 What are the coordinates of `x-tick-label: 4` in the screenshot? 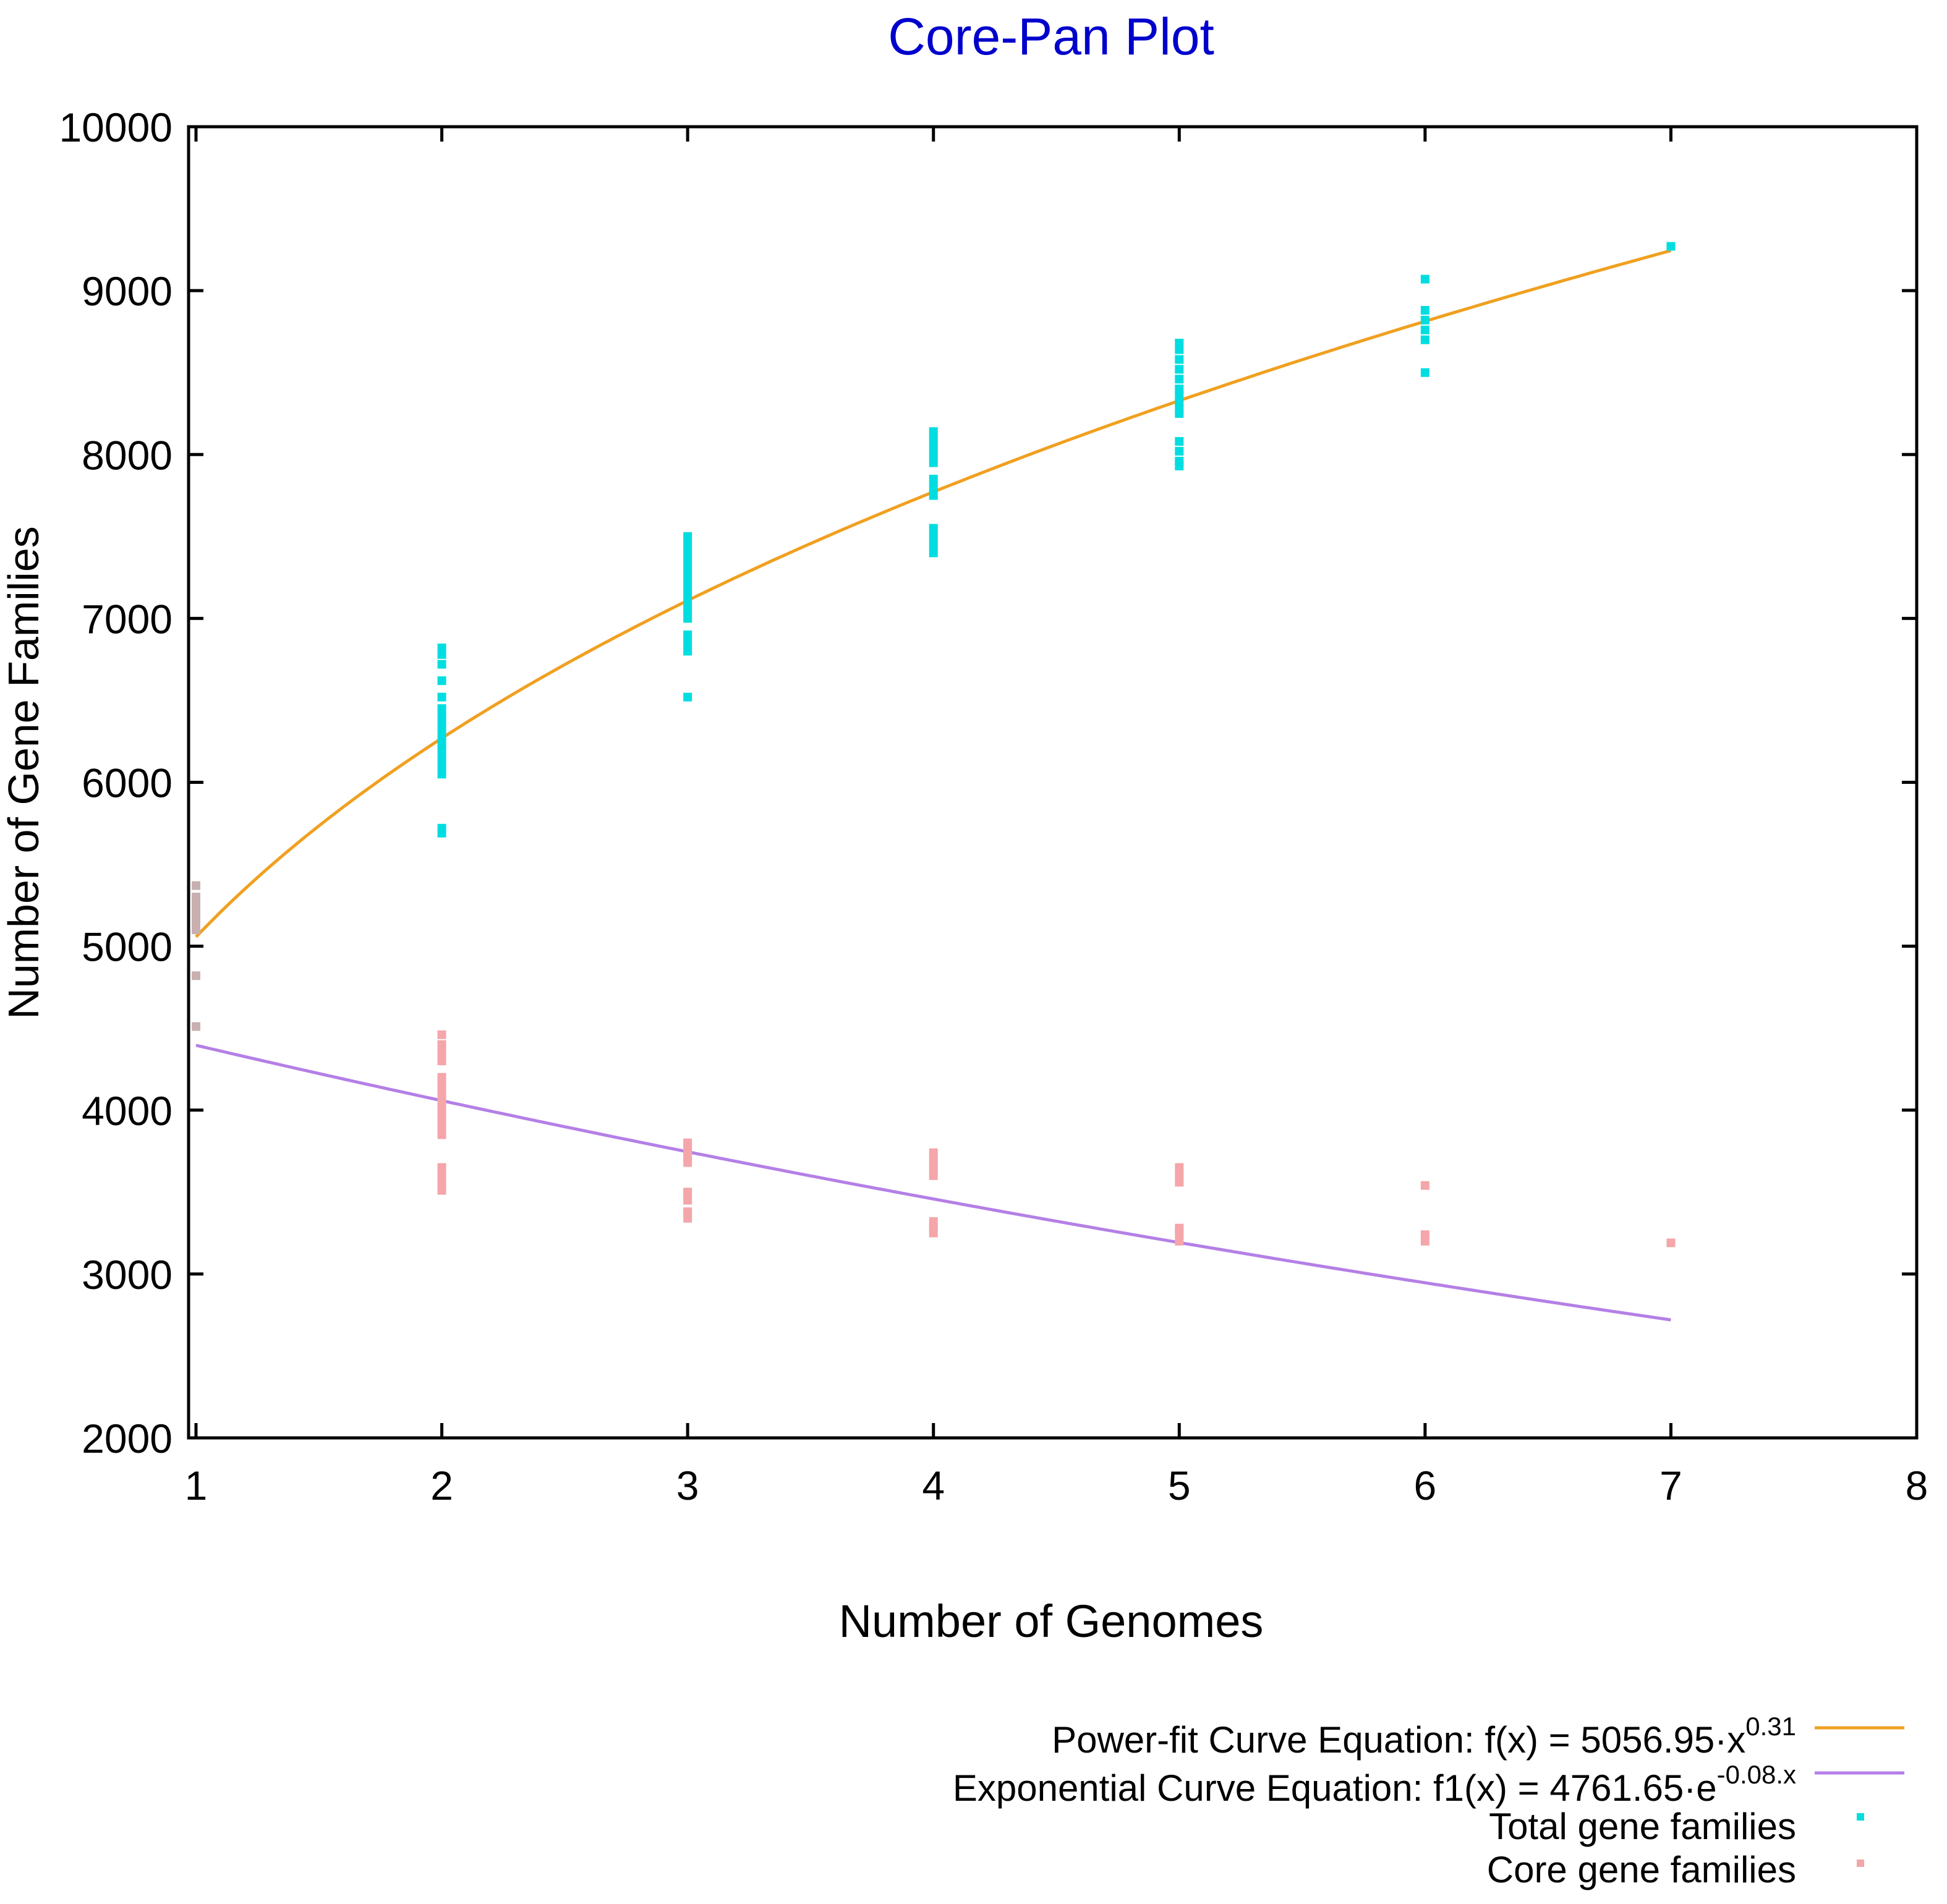 It's located at (933, 1485).